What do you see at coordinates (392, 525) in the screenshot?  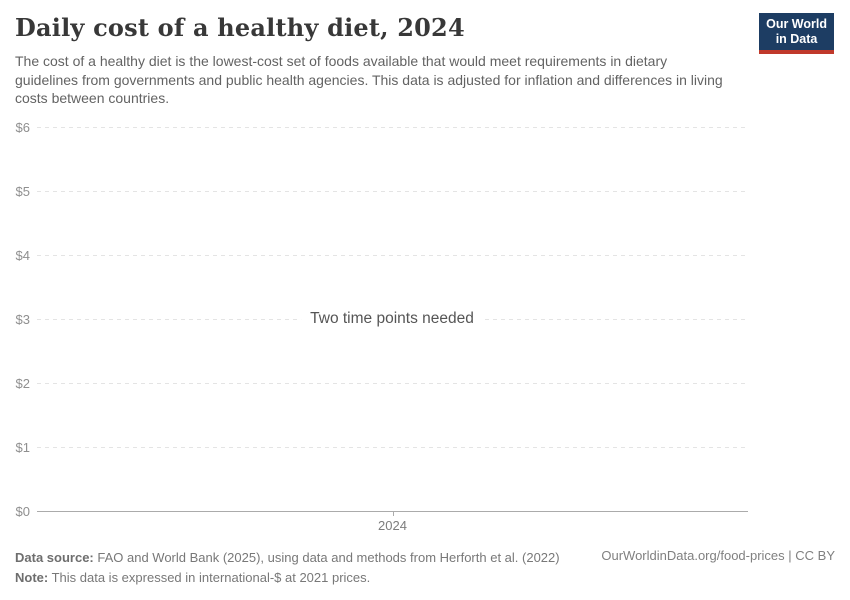 I see `x-axis-tick-label: 2024` at bounding box center [392, 525].